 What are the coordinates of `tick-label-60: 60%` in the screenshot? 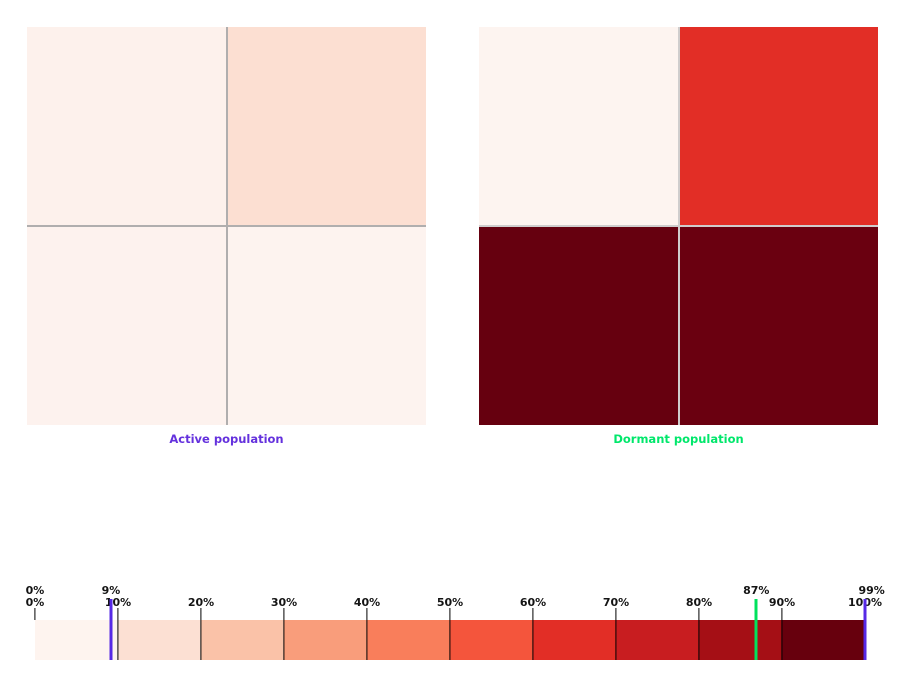 It's located at (533, 602).